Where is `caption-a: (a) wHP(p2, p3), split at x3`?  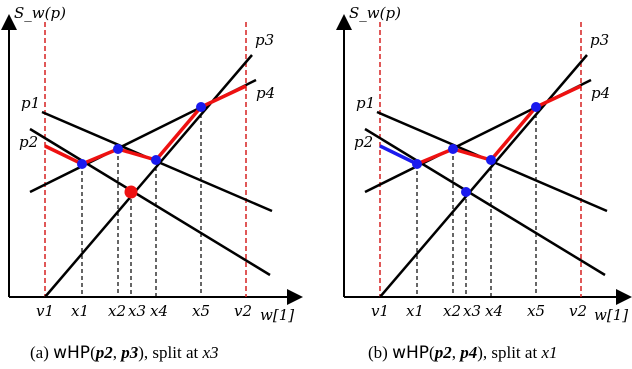
caption-a: (a) wHP(p2, p3), split at x3 is located at coordinates (124, 353).